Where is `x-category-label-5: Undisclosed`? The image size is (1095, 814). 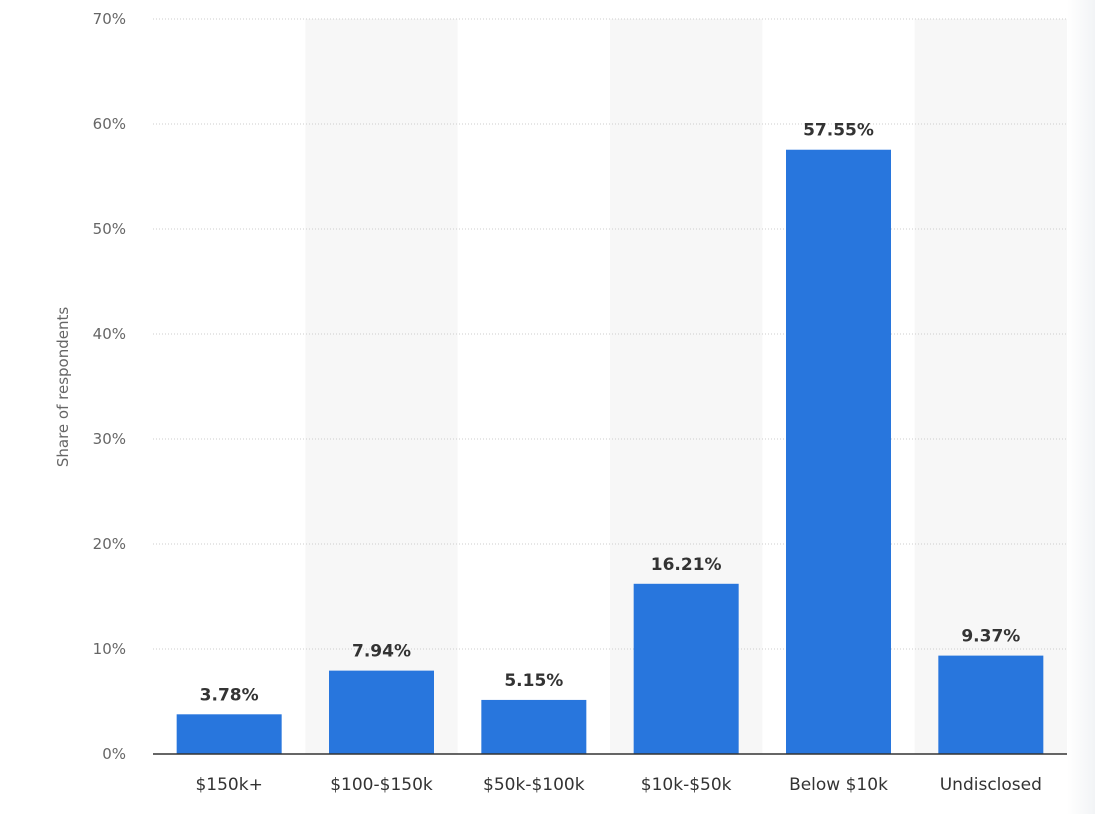
x-category-label-5: Undisclosed is located at coordinates (991, 785).